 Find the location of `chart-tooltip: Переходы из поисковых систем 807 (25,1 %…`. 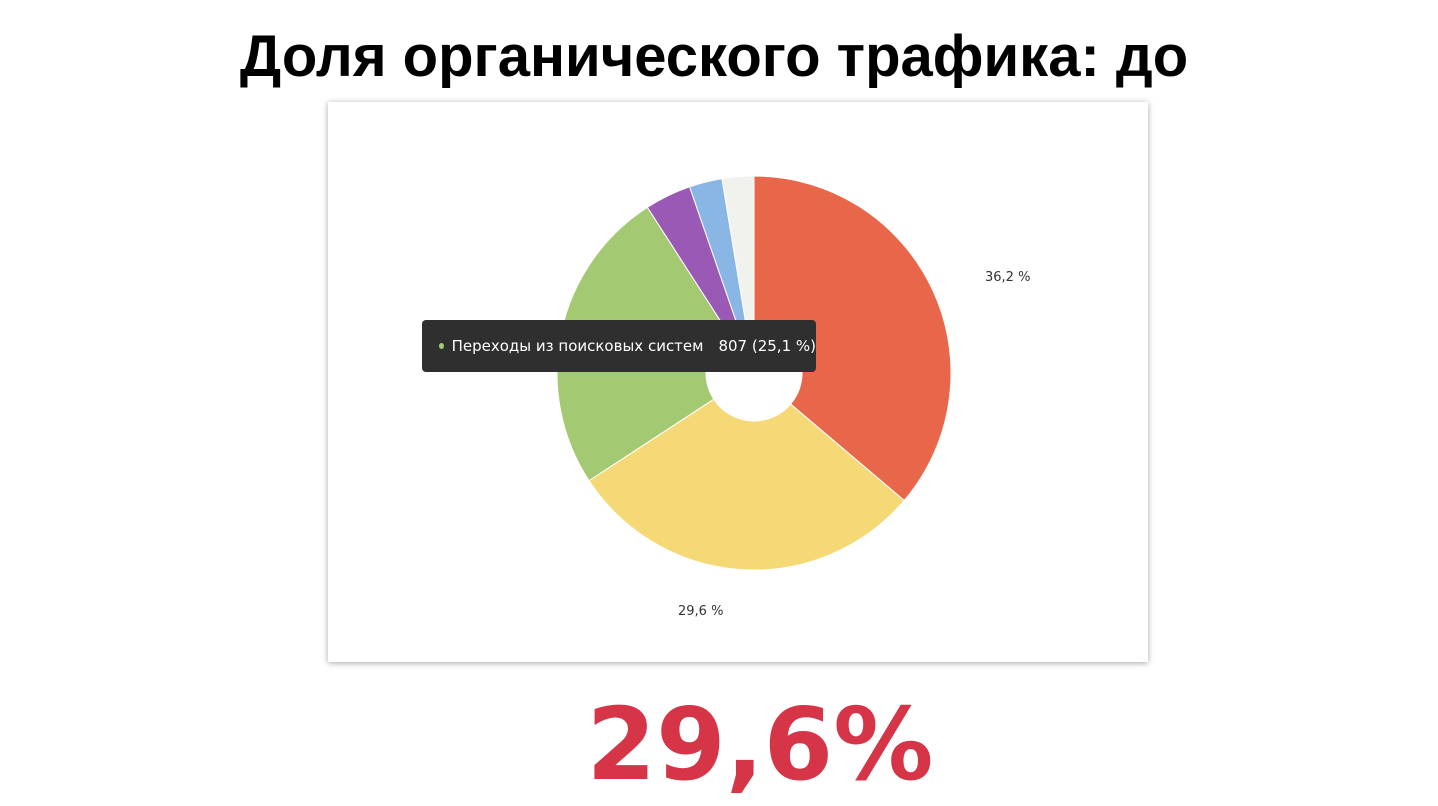

chart-tooltip: Переходы из поисковых систем 807 (25,1 %… is located at coordinates (619, 346).